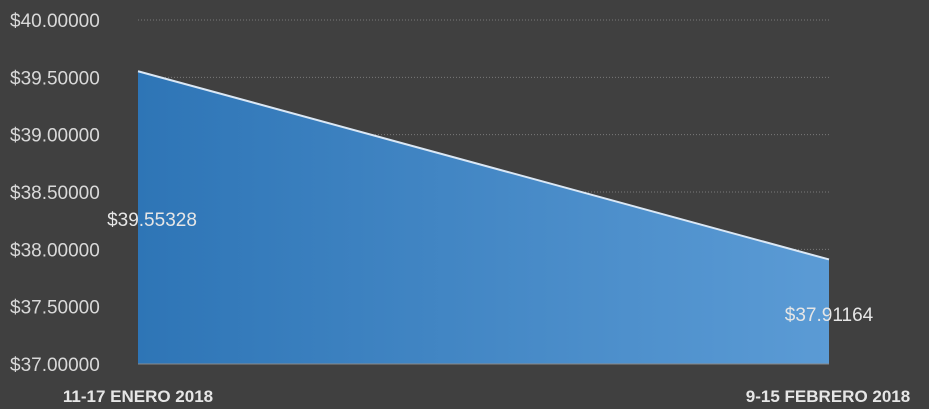 This screenshot has width=929, height=409. I want to click on y-tick-label: $38.00000, so click(55, 250).